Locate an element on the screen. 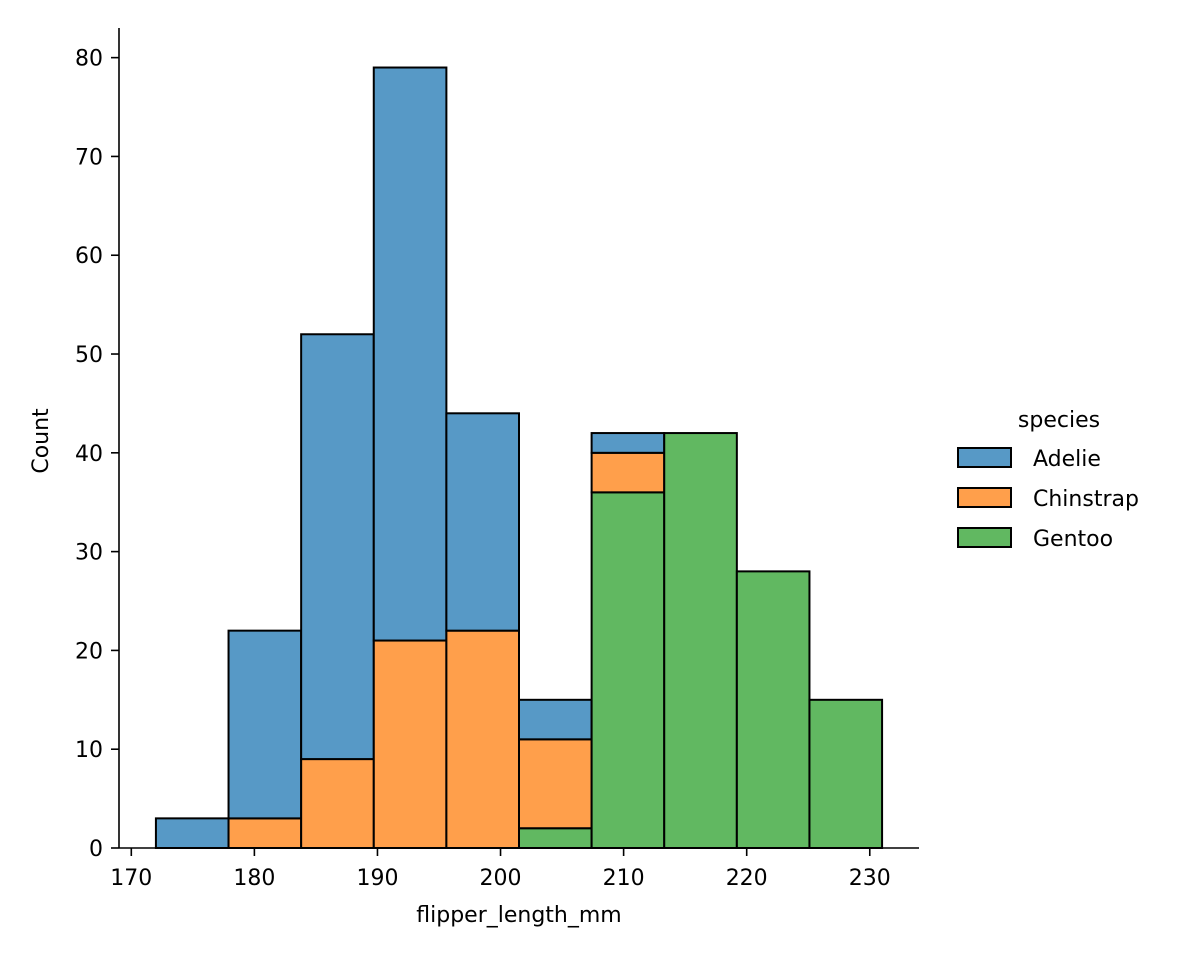 The width and height of the screenshot is (1184, 960). y-axis-label: Count is located at coordinates (41, 441).